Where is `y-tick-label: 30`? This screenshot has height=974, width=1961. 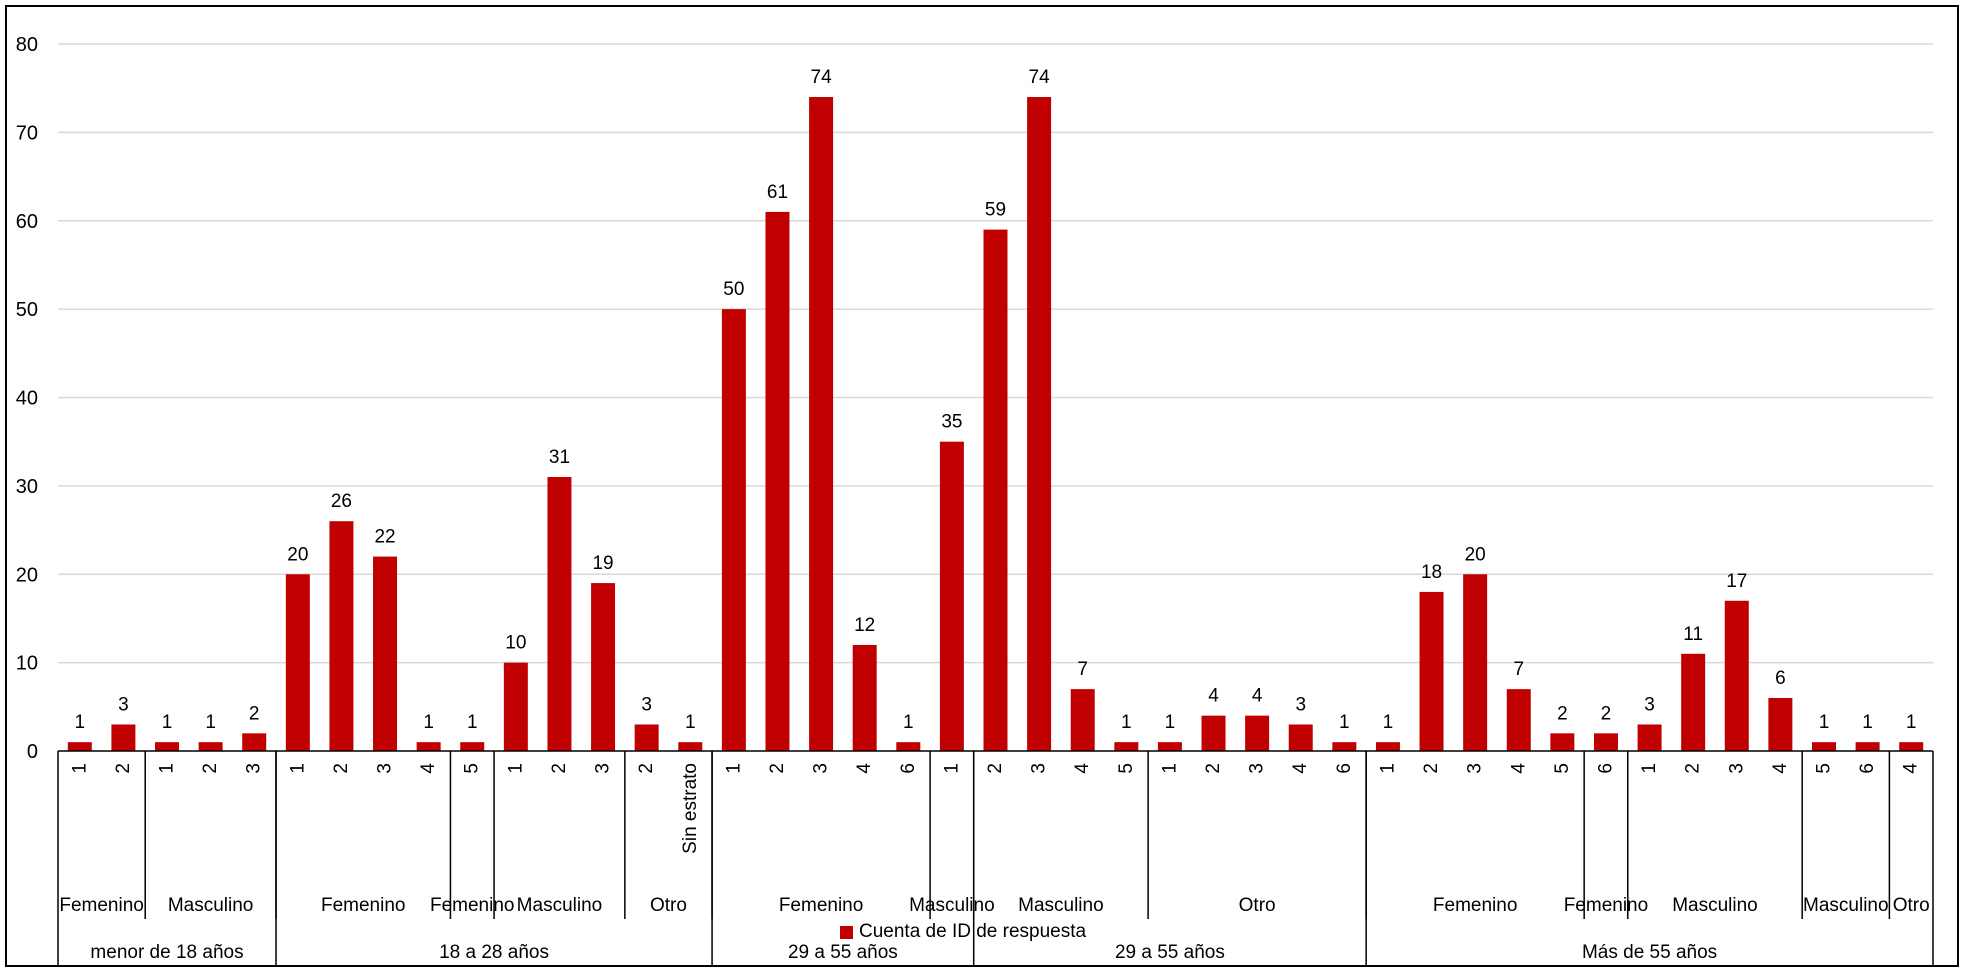 y-tick-label: 30 is located at coordinates (27, 487).